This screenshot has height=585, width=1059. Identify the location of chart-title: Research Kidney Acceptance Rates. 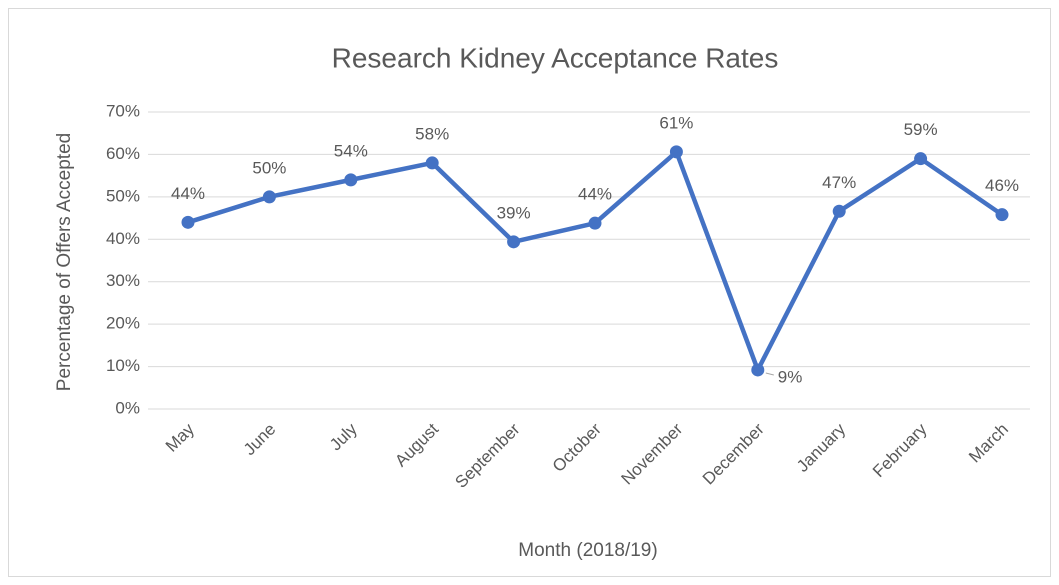
(555, 57).